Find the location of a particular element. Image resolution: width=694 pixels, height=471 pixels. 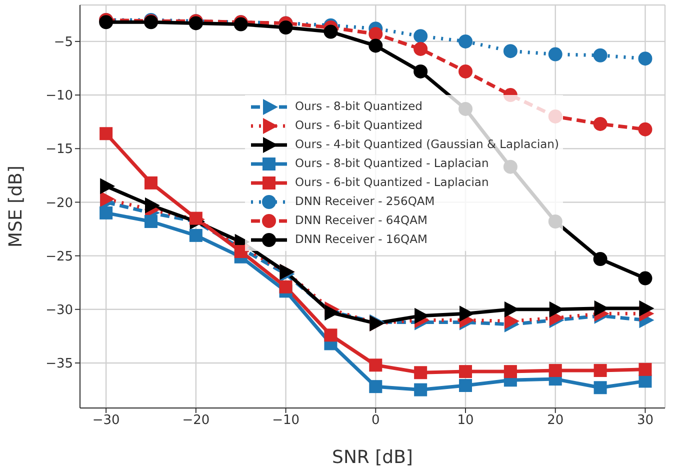

y-tick-label: −30 is located at coordinates (59, 310).